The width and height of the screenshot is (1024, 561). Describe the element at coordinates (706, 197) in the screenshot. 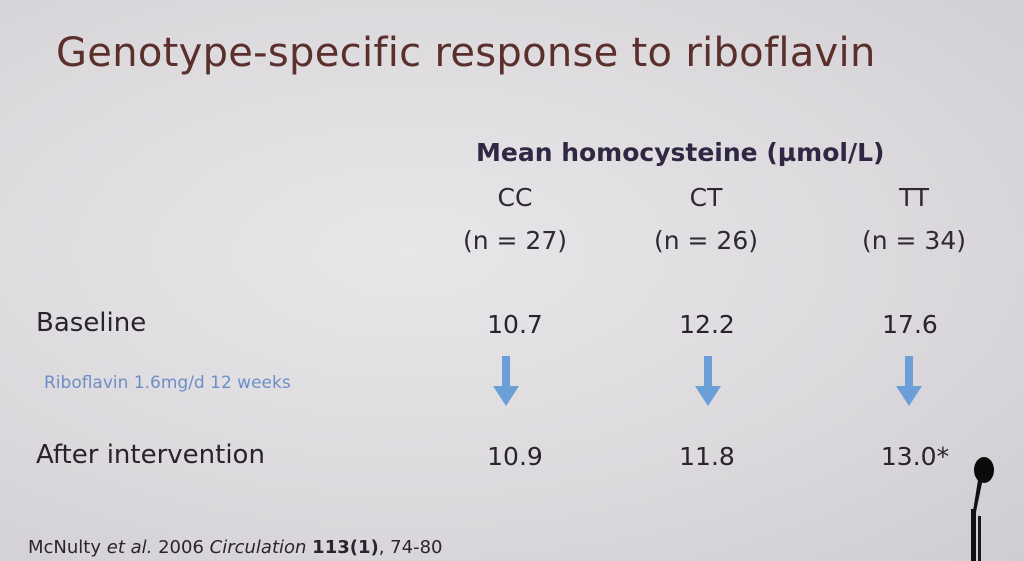

I see `genotype-label: CT` at that location.